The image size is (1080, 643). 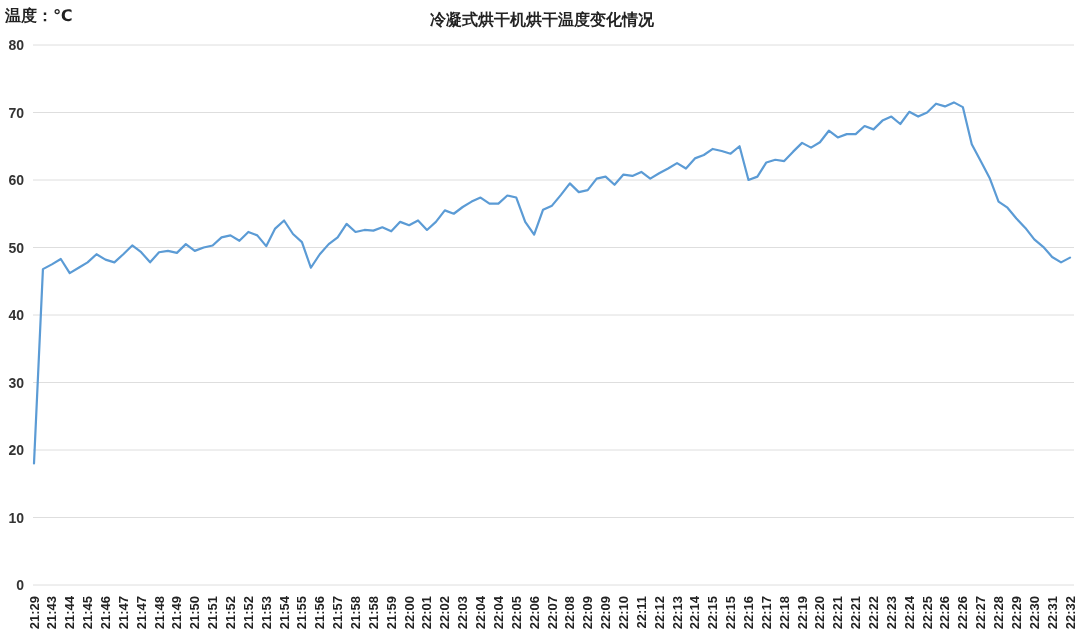 What do you see at coordinates (1016, 613) in the screenshot?
I see `x-tick-label: 22:29` at bounding box center [1016, 613].